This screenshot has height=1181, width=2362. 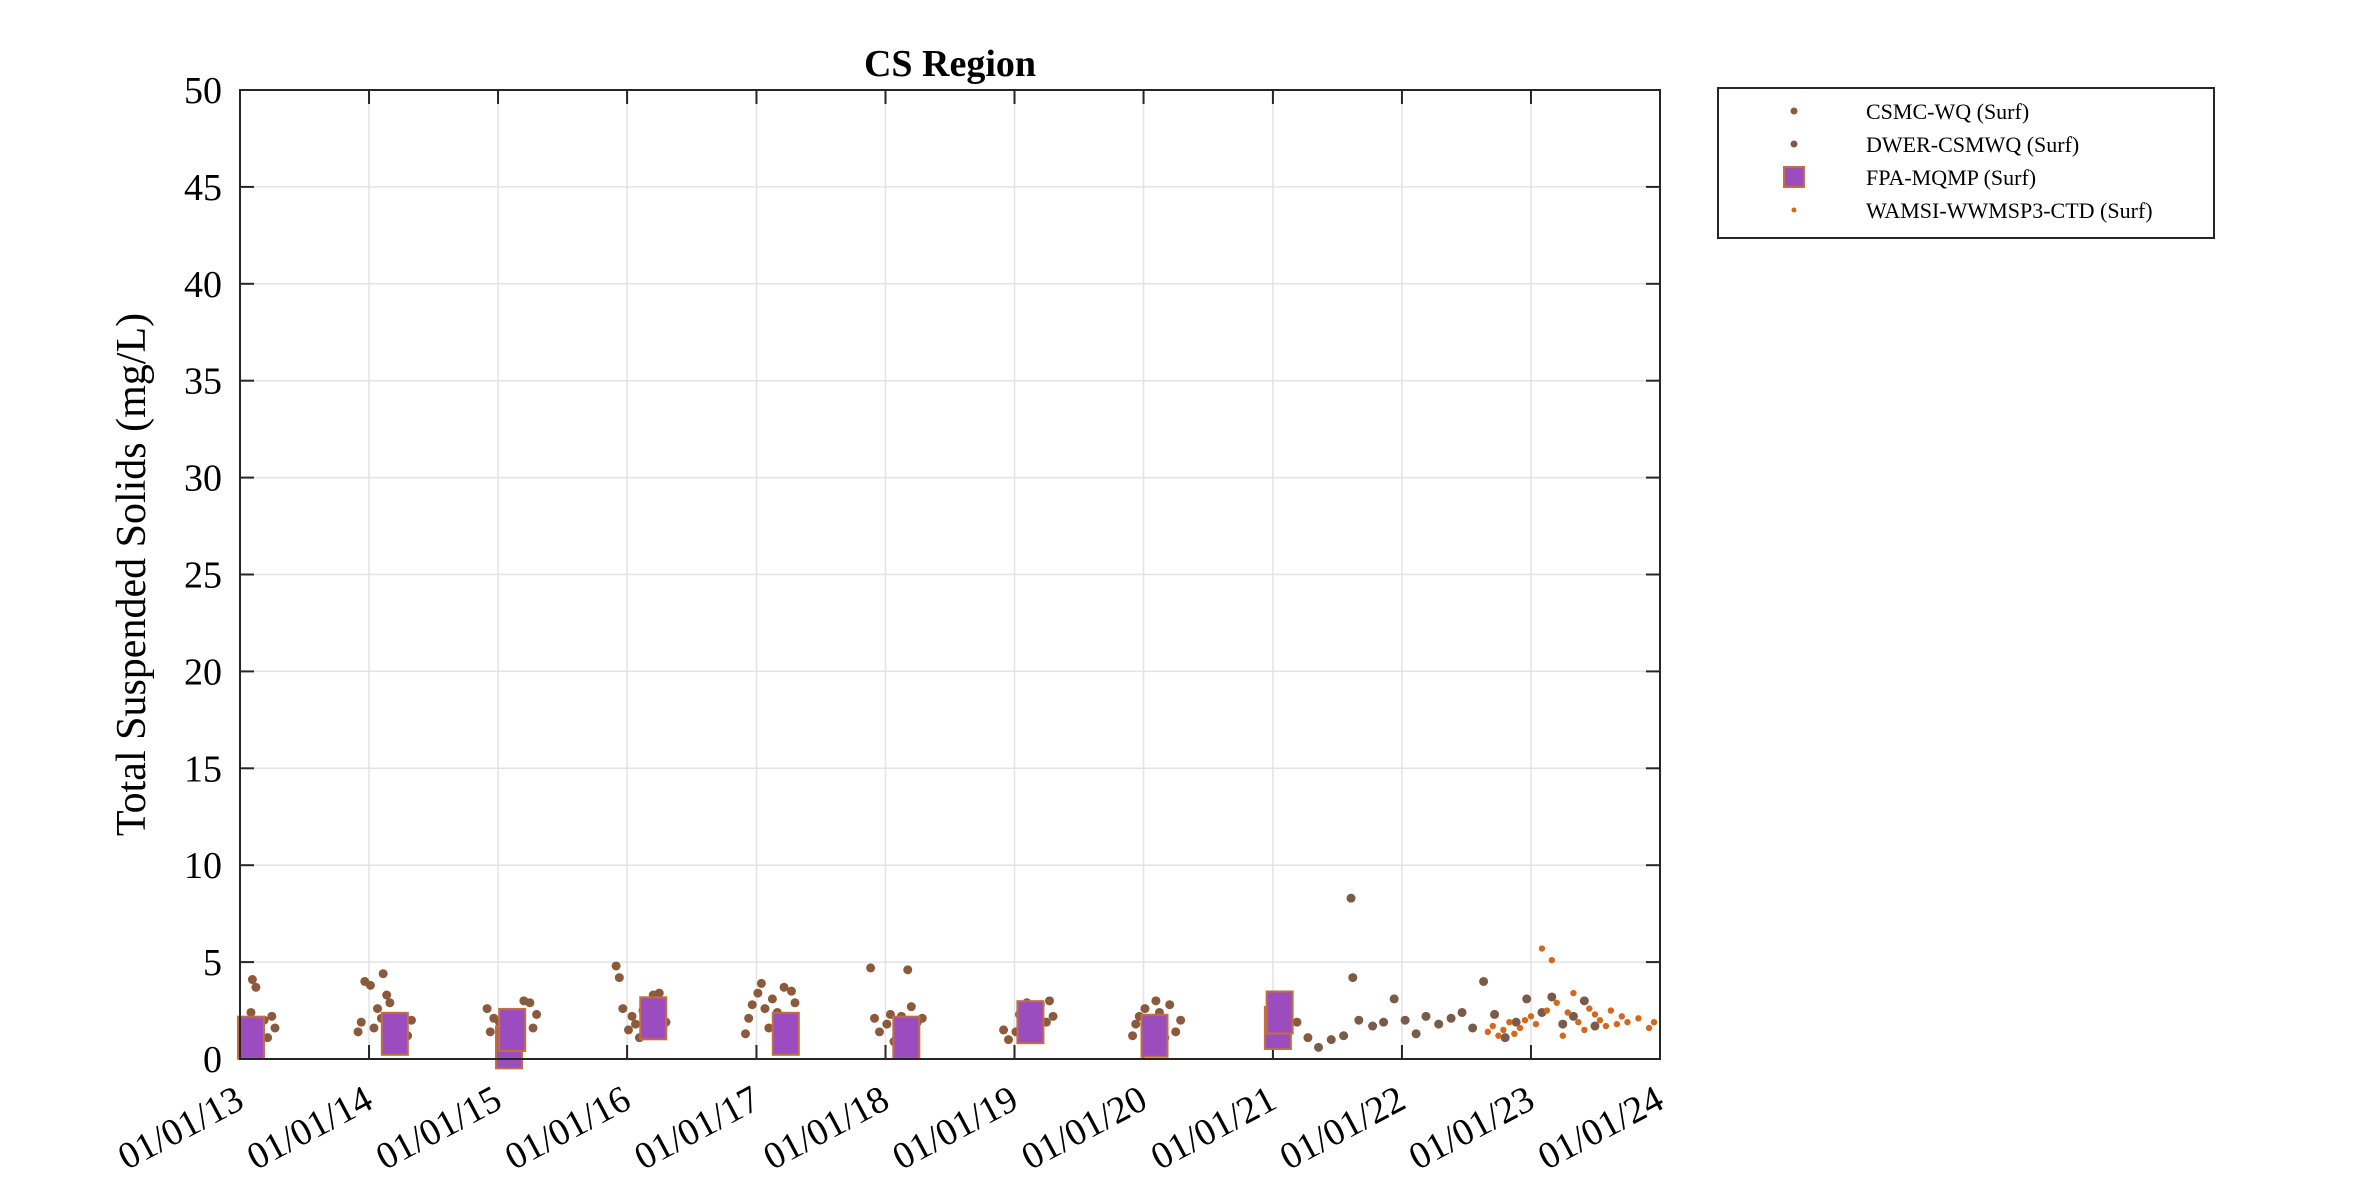 I want to click on legend-entry-label: WAMSI-WWMSP3-CTD (Surf), so click(x=2009, y=210).